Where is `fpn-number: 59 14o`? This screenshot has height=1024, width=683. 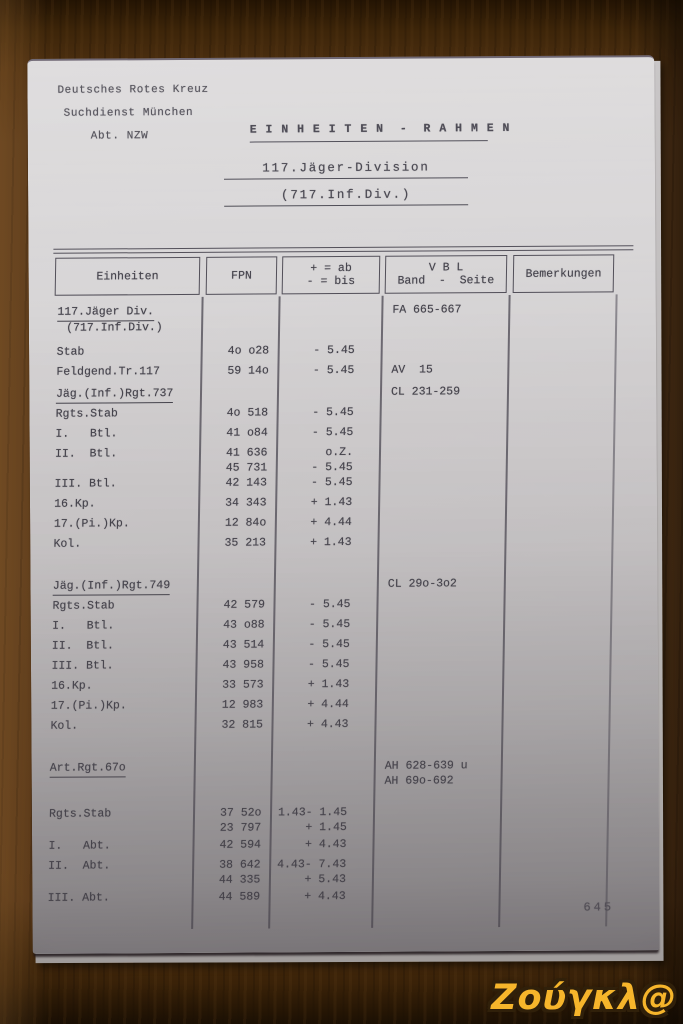
fpn-number: 59 14o is located at coordinates (248, 371).